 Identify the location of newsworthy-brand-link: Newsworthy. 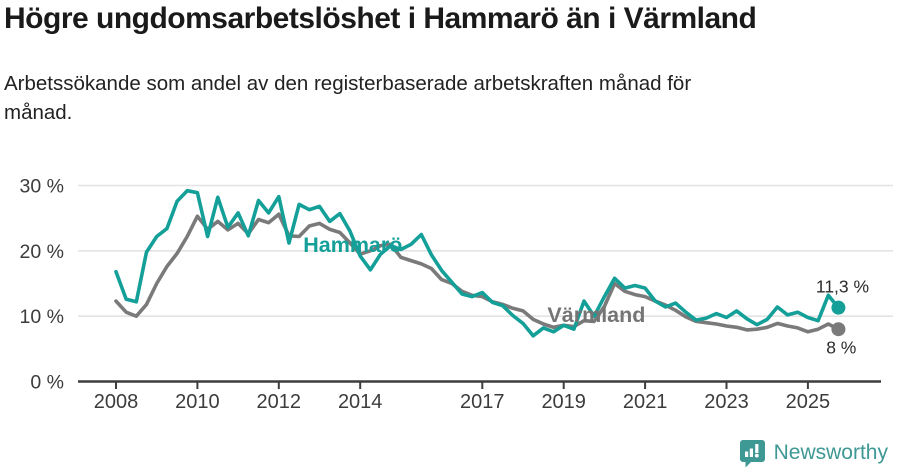
(813, 453).